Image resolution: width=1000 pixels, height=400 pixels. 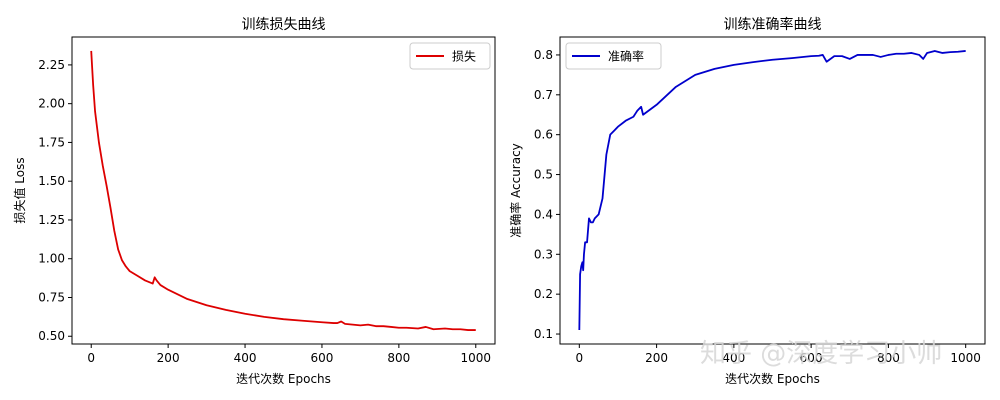 I want to click on loss-x-tick-label: 800, so click(x=398, y=358).